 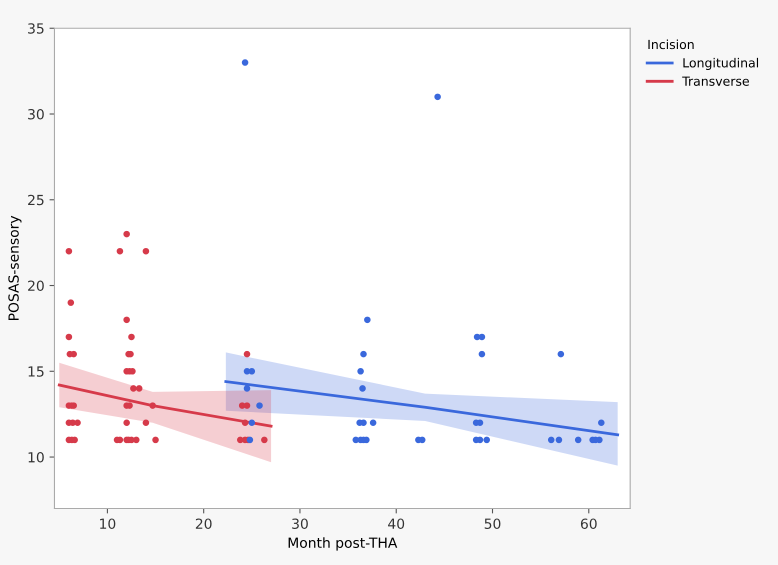 What do you see at coordinates (36, 200) in the screenshot?
I see `y-tick-label: 25` at bounding box center [36, 200].